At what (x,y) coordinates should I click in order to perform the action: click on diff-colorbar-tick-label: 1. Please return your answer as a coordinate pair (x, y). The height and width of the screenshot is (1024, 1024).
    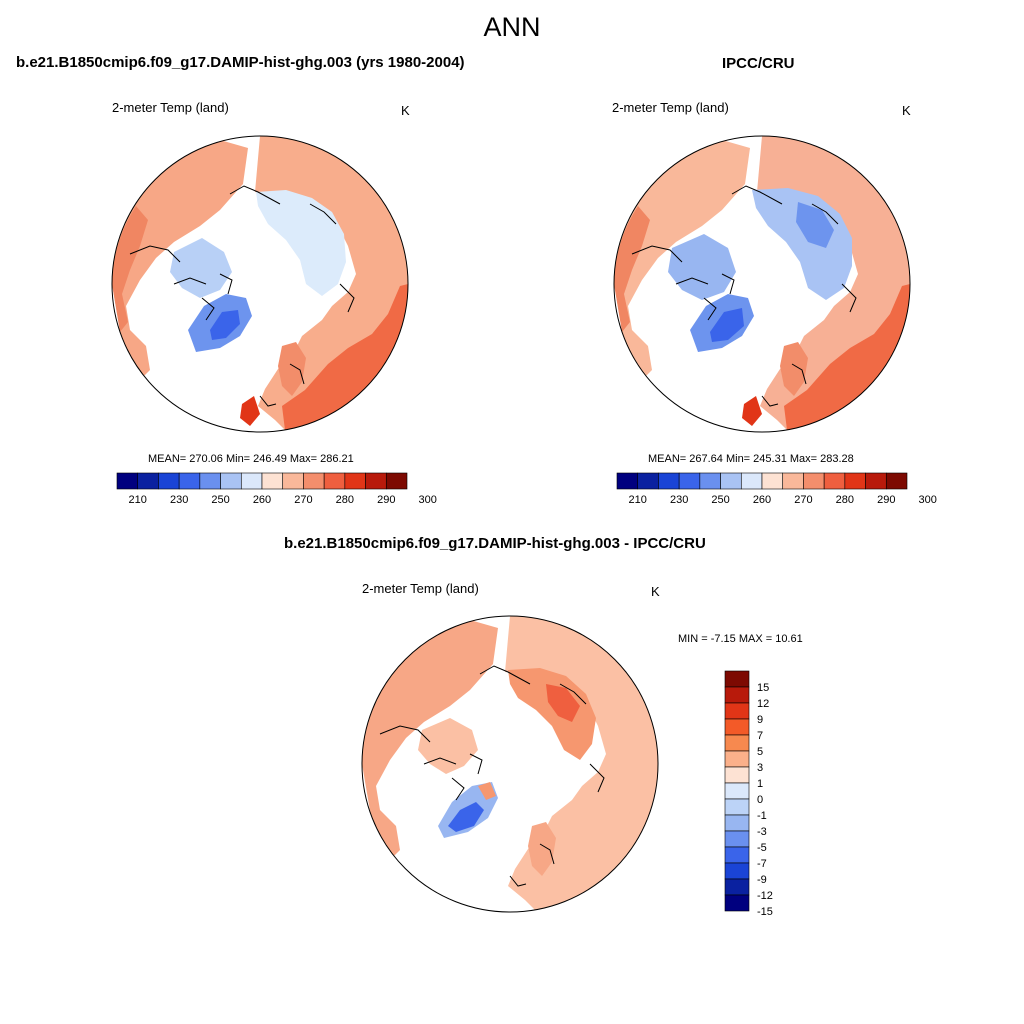
    Looking at the image, I should click on (760, 784).